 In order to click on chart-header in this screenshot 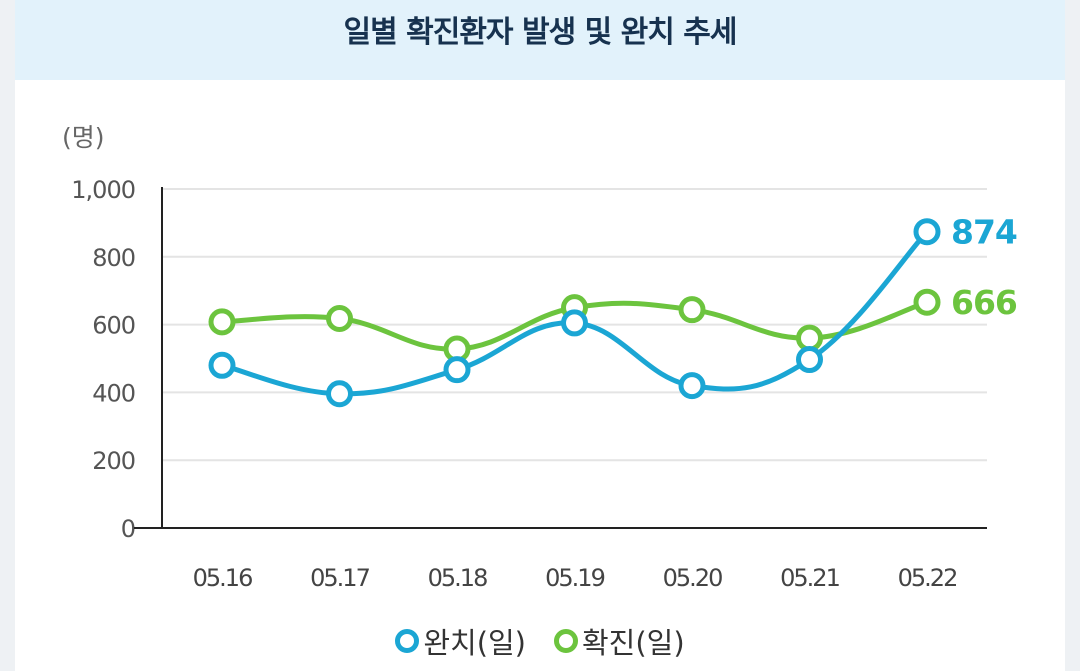, I will do `click(540, 40)`.